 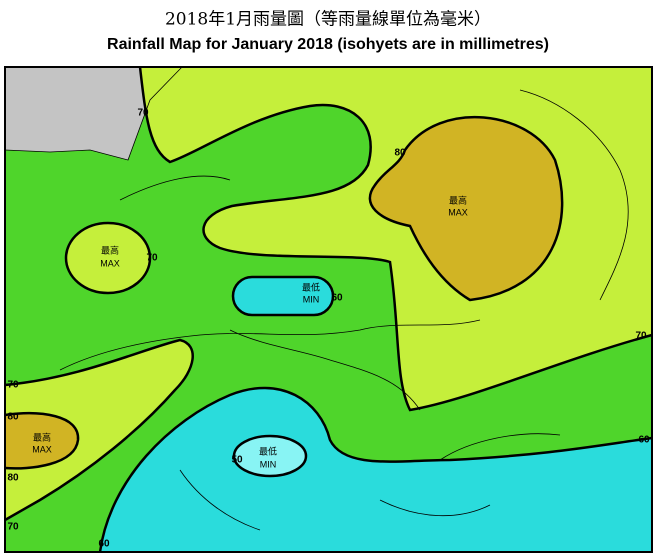 I want to click on zone-lime-sw, so click(x=99, y=430).